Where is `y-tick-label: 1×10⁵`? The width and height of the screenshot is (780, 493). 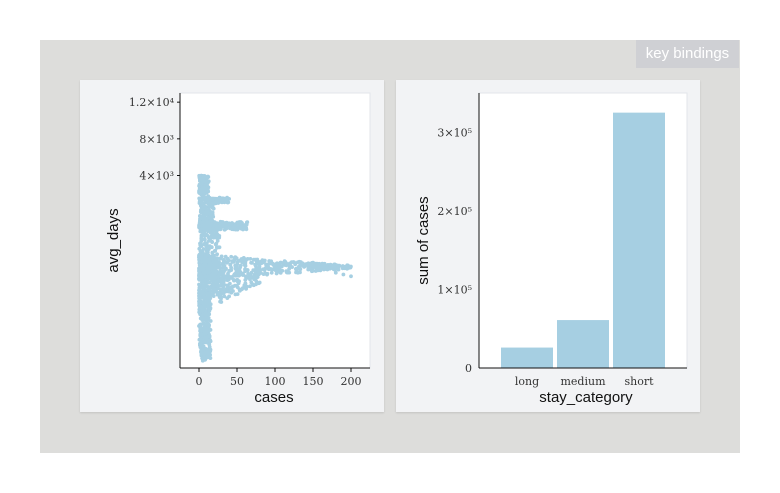 y-tick-label: 1×10⁵ is located at coordinates (454, 289).